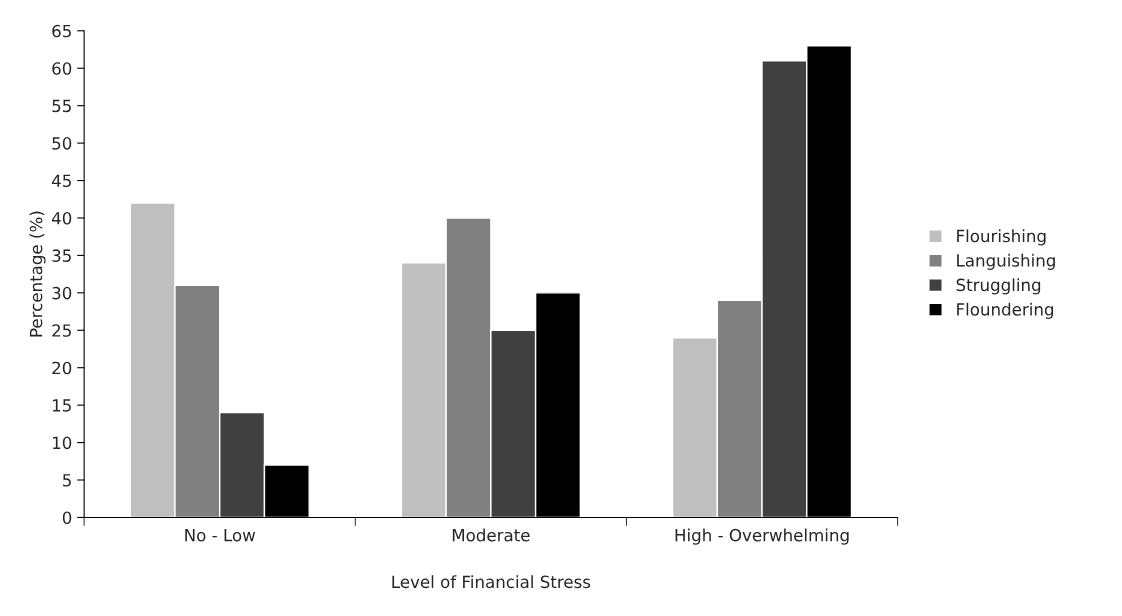 Image resolution: width=1122 pixels, height=616 pixels. What do you see at coordinates (491, 582) in the screenshot?
I see `x-axis-title: Level of Financial Stress` at bounding box center [491, 582].